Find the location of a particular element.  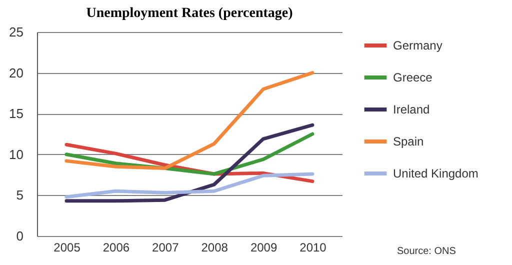

legend-label: Spain is located at coordinates (408, 141).